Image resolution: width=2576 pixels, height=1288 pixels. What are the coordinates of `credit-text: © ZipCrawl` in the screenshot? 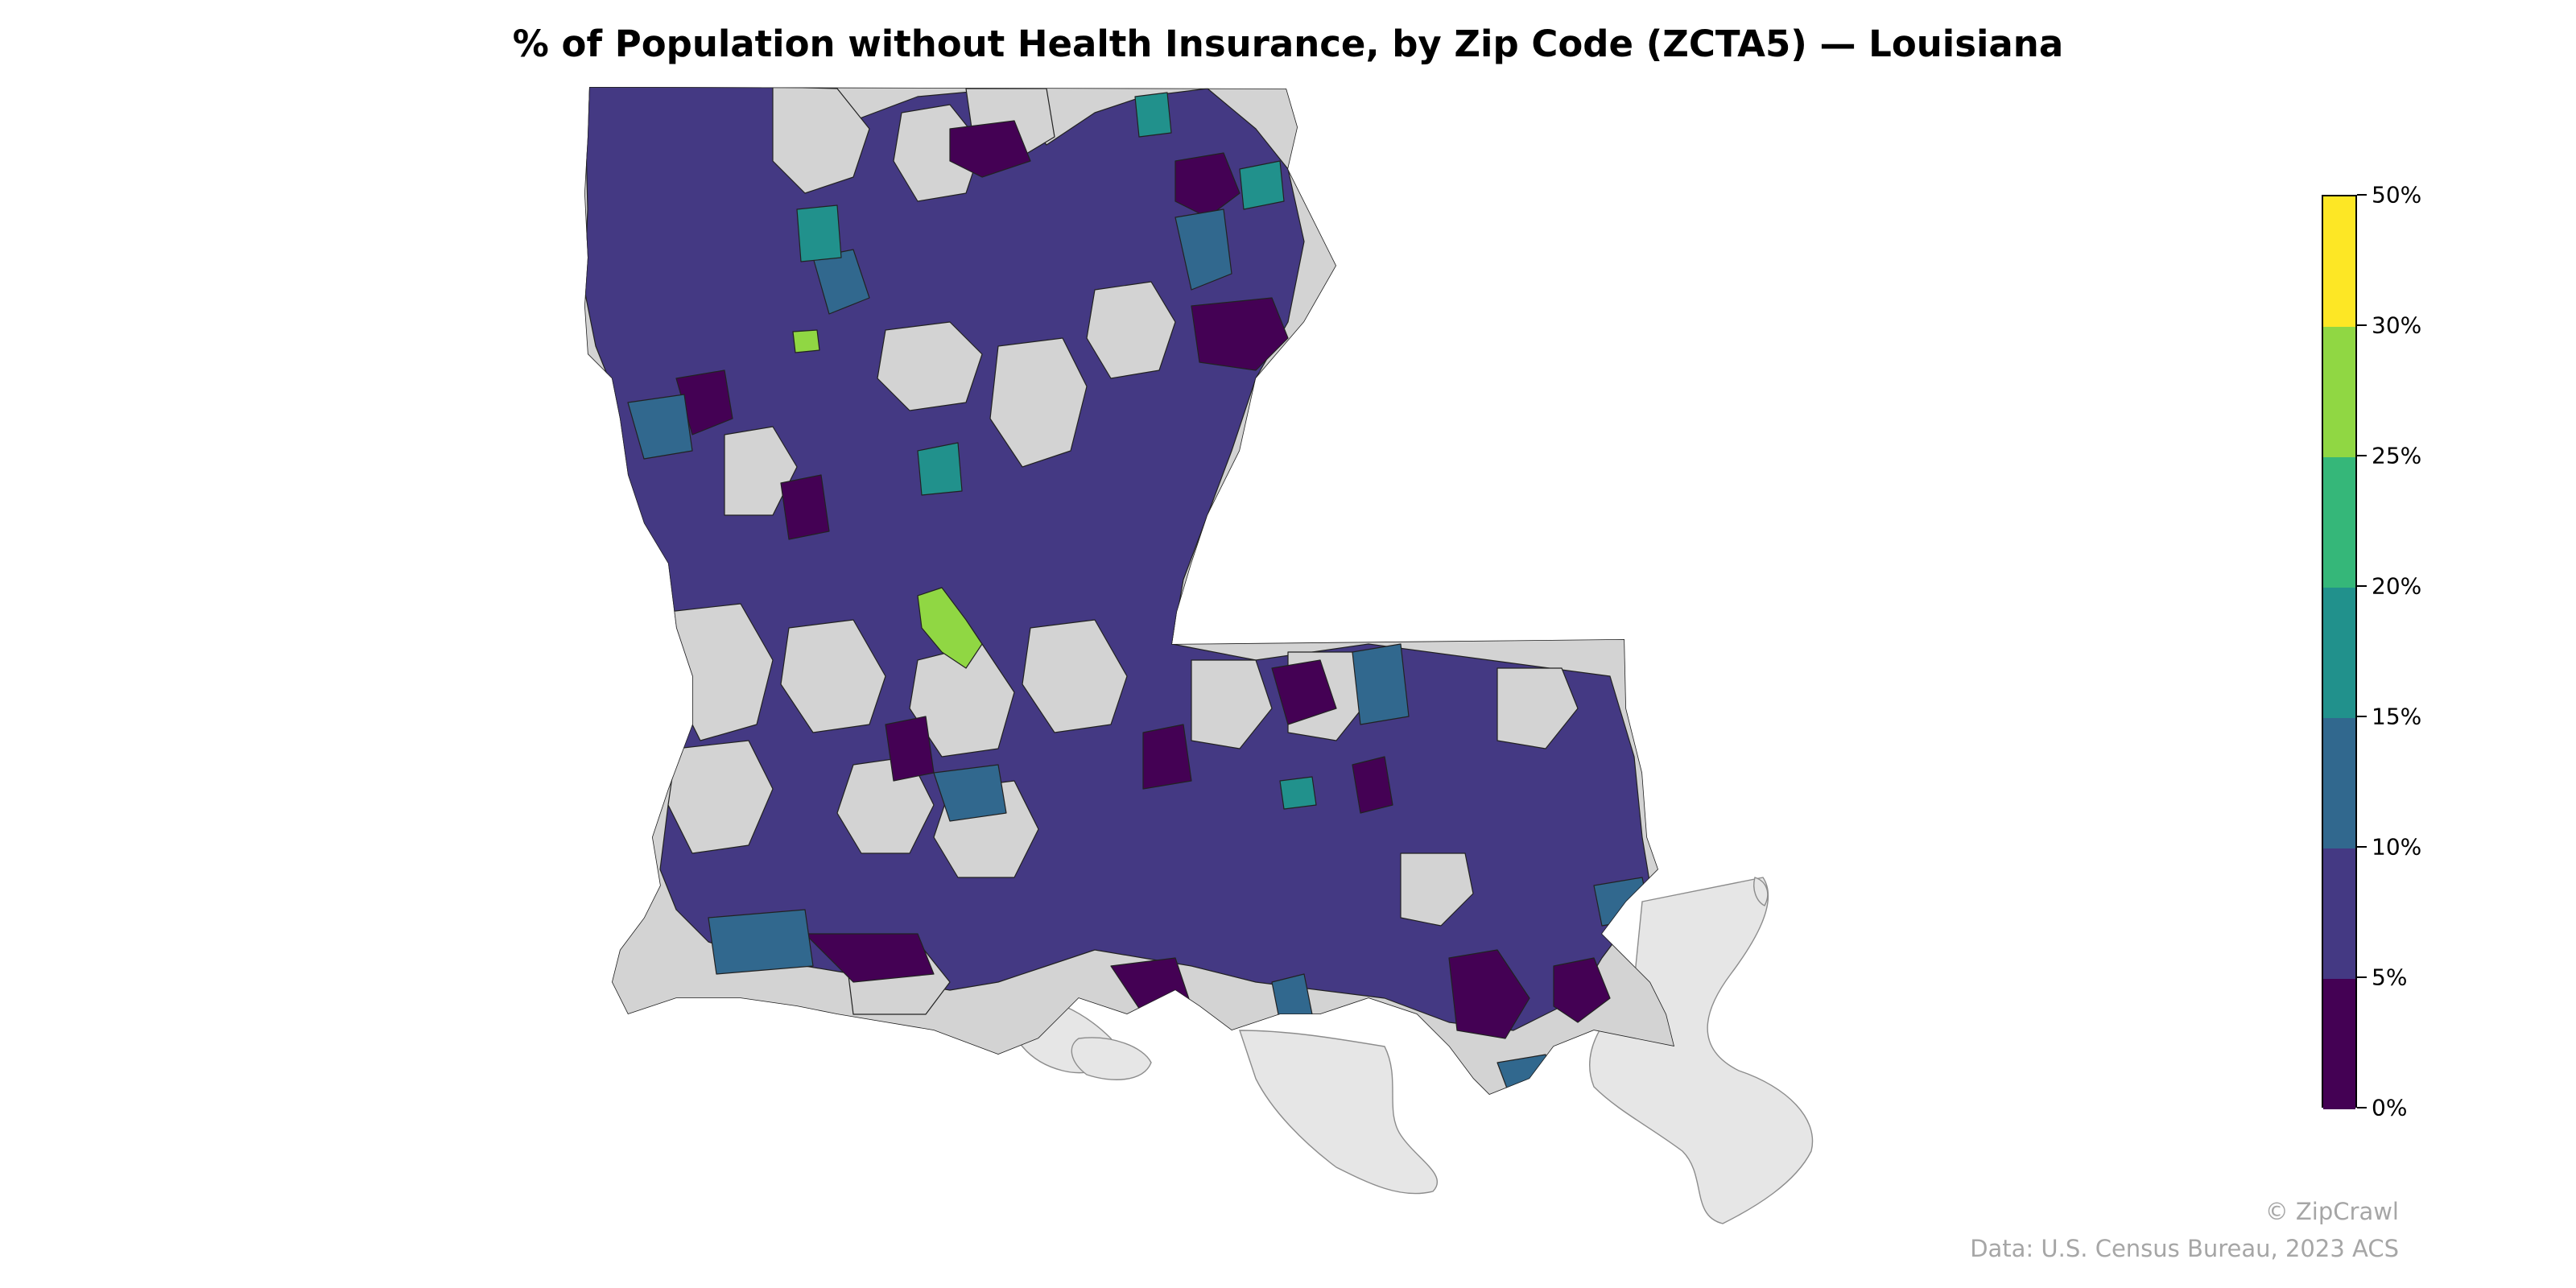 It's located at (2331, 1211).